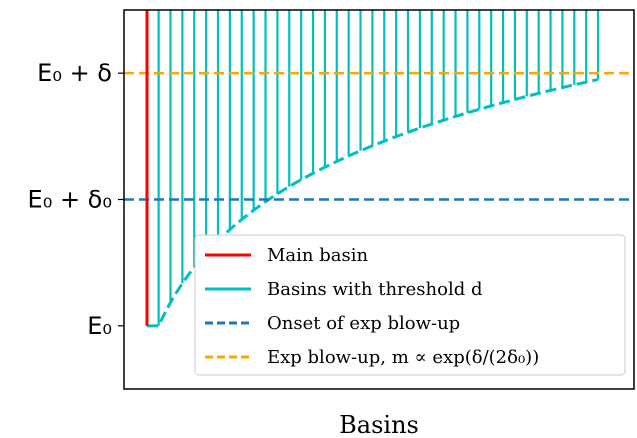  I want to click on y-tick-label: E₀ + δ₀, so click(70, 200).